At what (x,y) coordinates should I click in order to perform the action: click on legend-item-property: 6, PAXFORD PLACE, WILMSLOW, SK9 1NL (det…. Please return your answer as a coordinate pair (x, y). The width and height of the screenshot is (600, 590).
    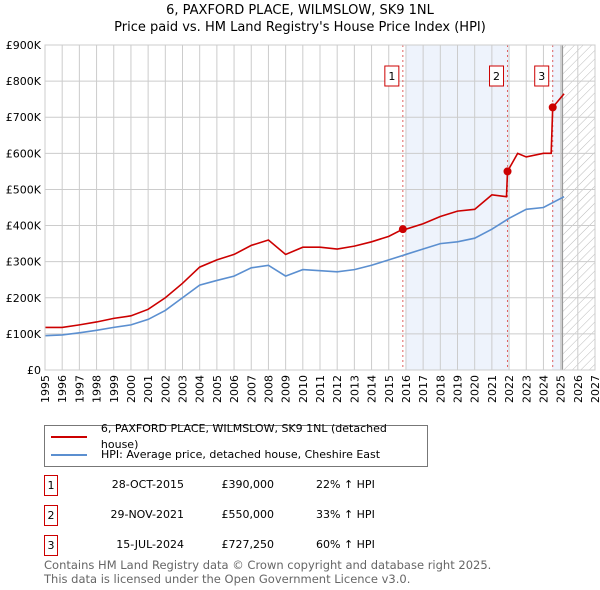
    Looking at the image, I should click on (239, 436).